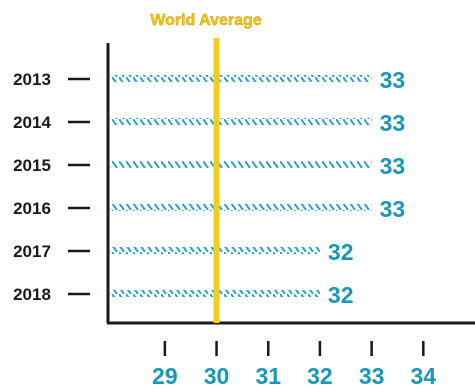  Describe the element at coordinates (241, 121) in the screenshot. I see `bar-2014` at that location.